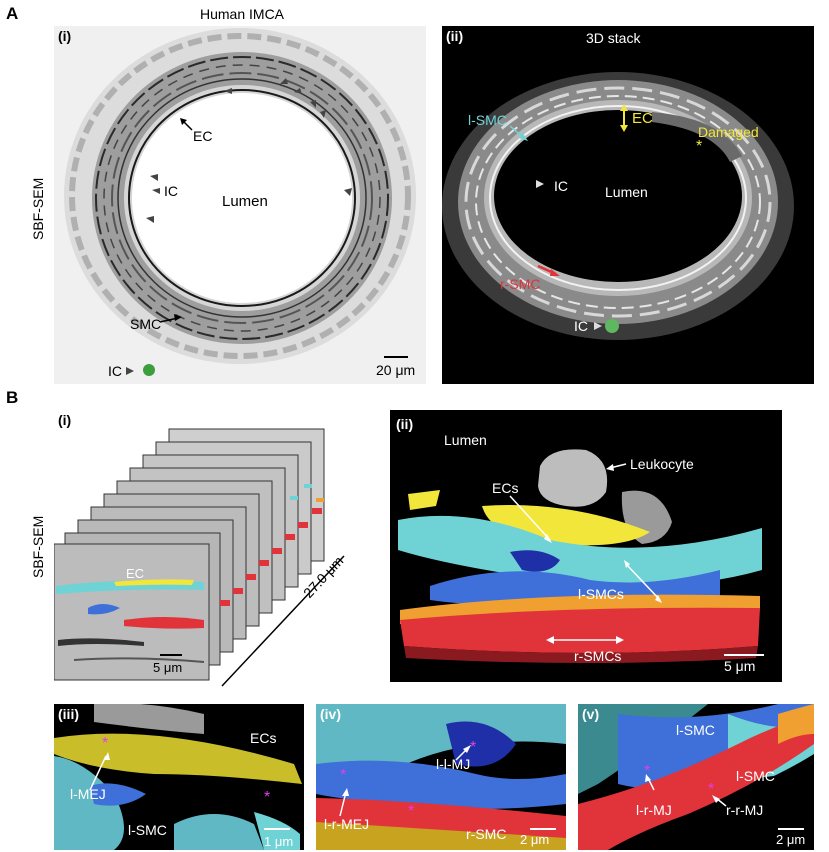 Image resolution: width=829 pixels, height=852 pixels. I want to click on panel-a-i-tag: (i), so click(65, 36).